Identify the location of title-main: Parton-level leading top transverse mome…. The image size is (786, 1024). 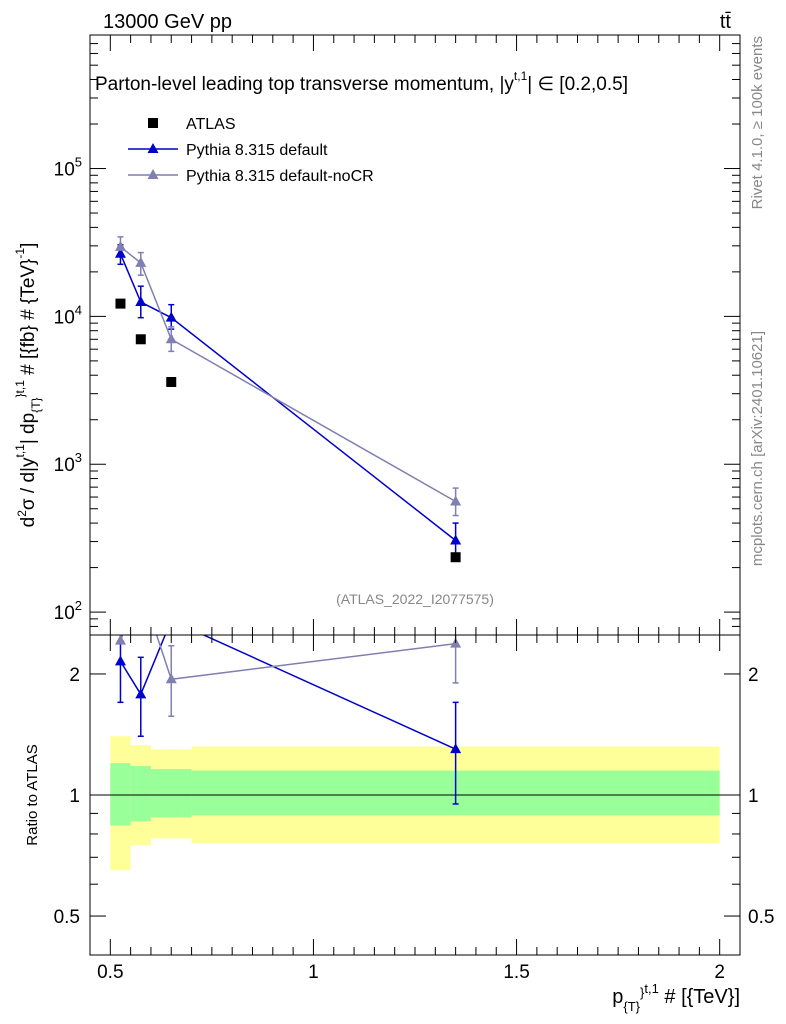
(304, 84).